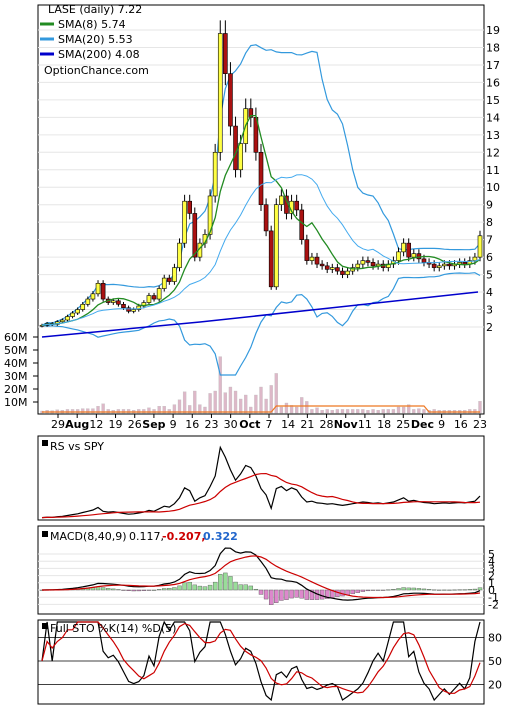 This screenshot has height=706, width=526. What do you see at coordinates (491, 576) in the screenshot?
I see `macd-tick-label: 2` at bounding box center [491, 576].